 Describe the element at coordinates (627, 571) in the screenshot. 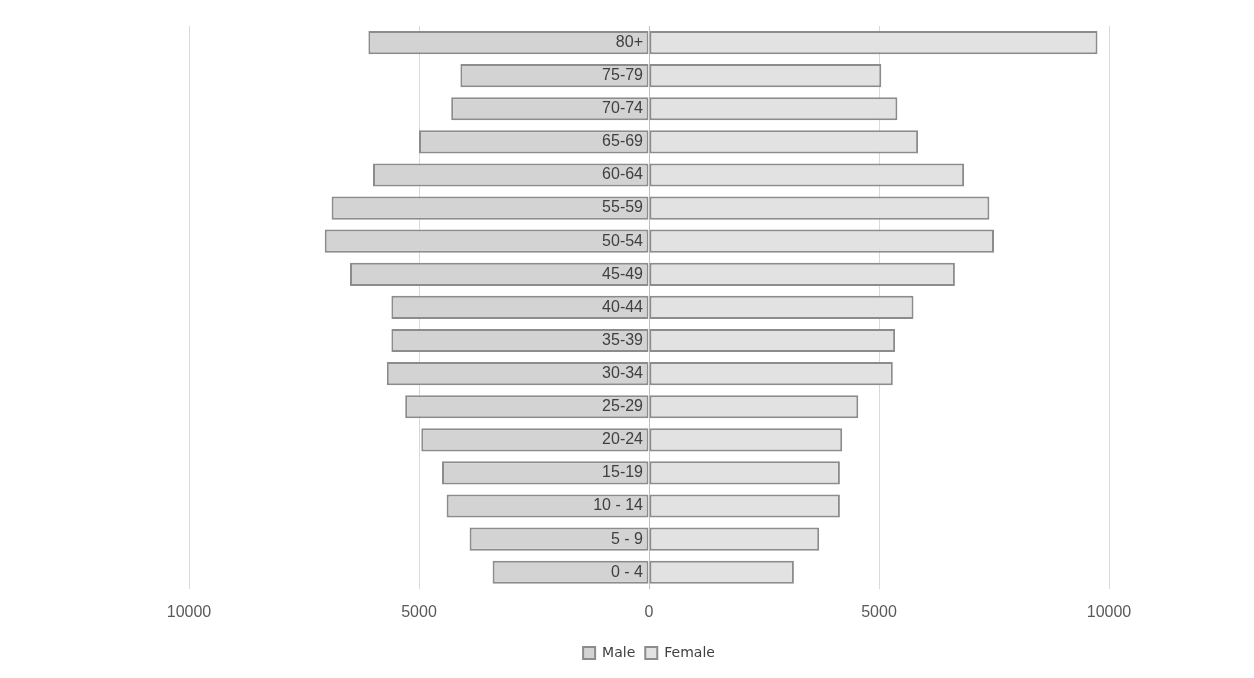

I see `y-tick-label: 0 - 4` at that location.